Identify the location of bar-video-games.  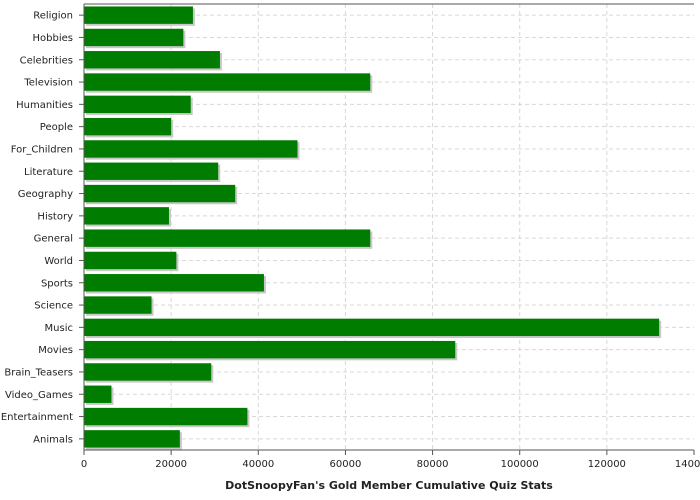
(98, 394).